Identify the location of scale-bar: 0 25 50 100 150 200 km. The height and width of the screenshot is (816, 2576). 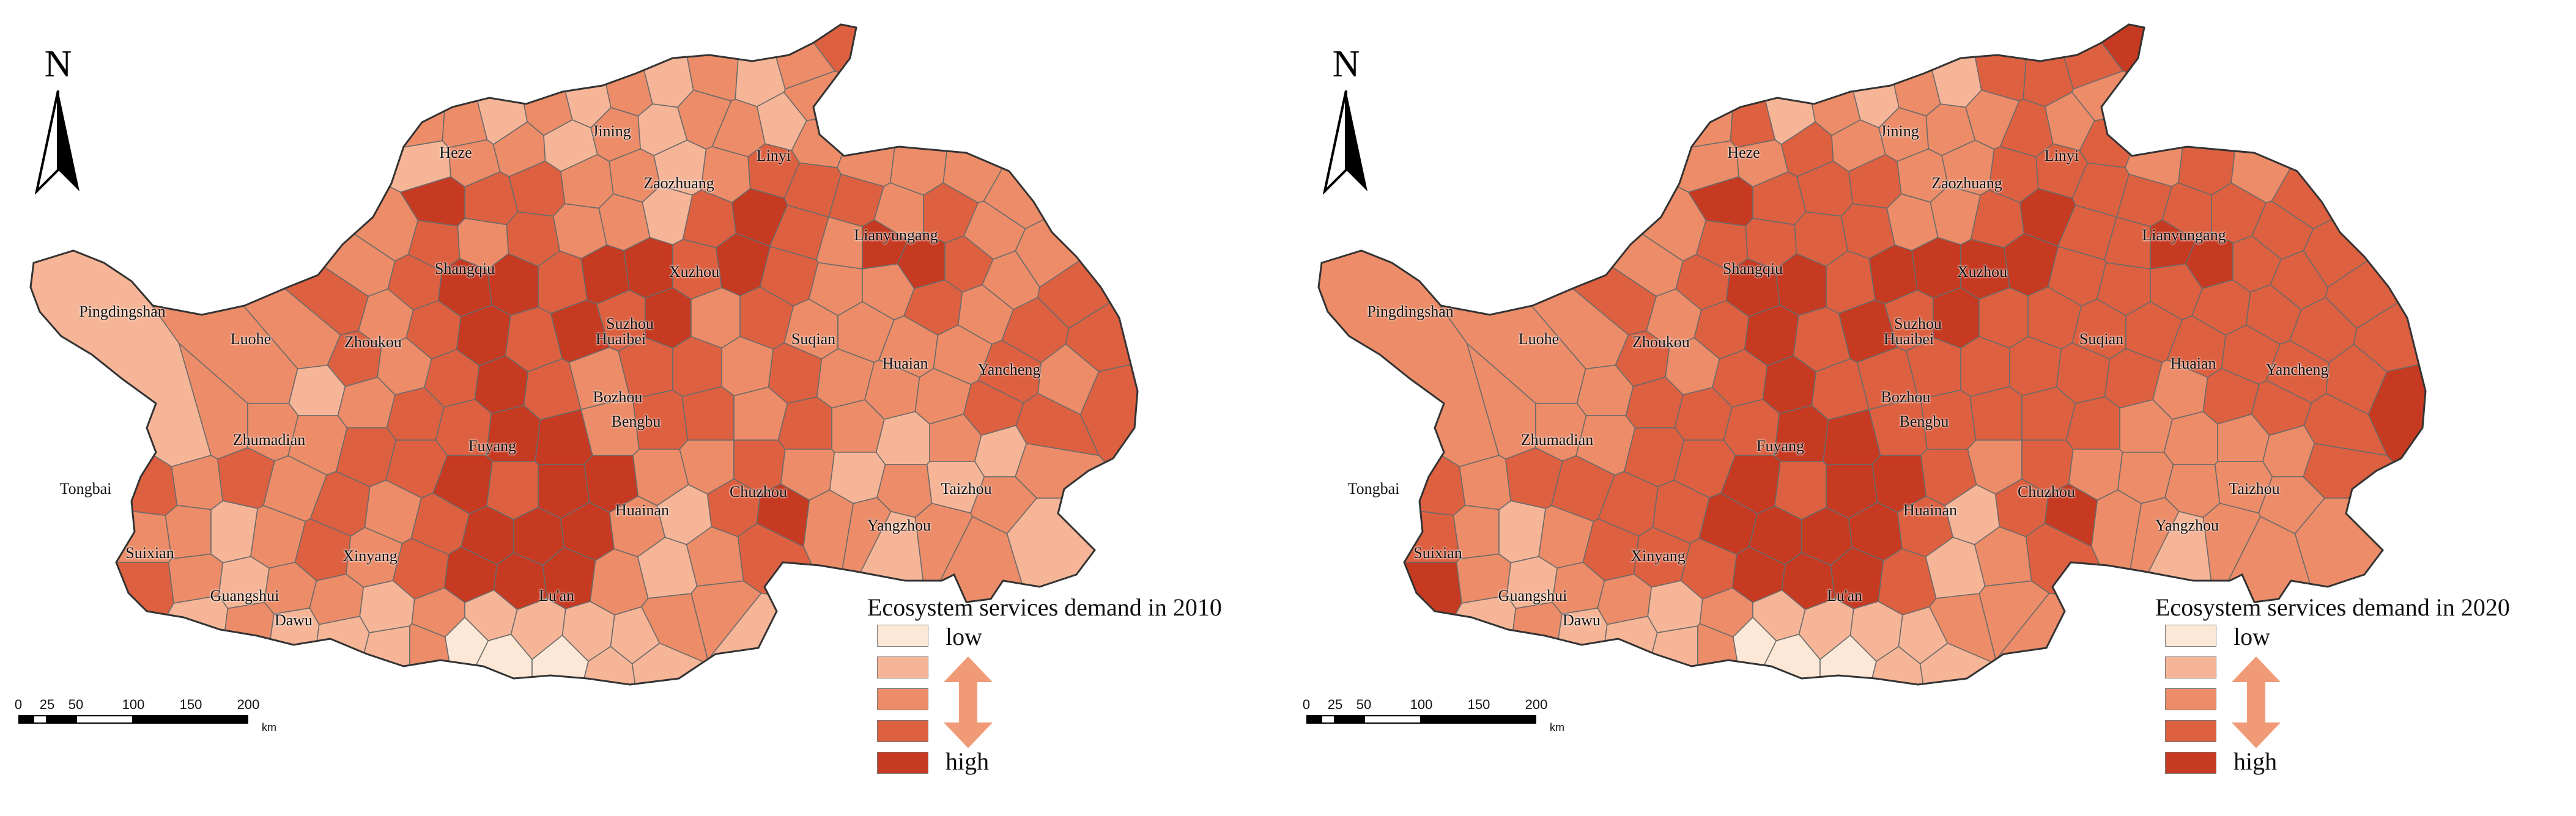
(150, 721).